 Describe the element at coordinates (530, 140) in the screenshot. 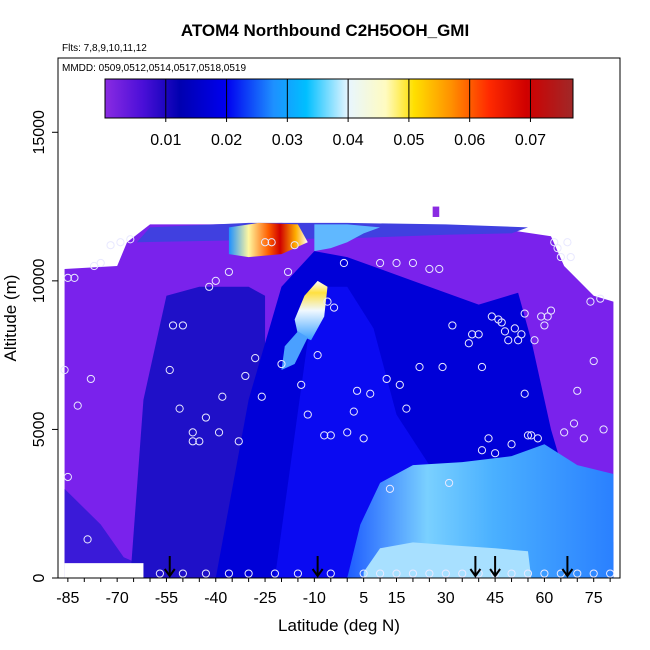

I see `colorbar-tick-label: 0.07` at that location.